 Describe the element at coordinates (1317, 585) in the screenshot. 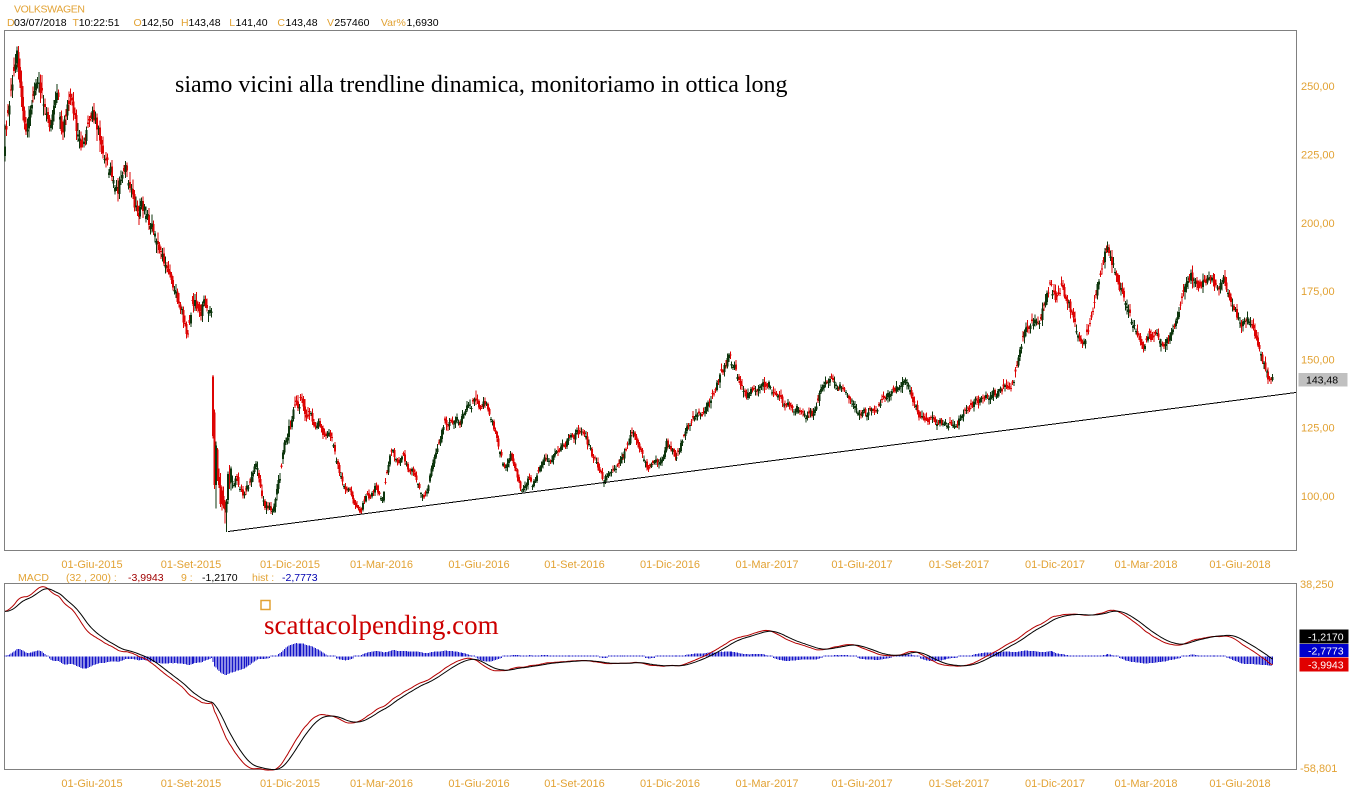

I see `svg-text: 38,250` at that location.